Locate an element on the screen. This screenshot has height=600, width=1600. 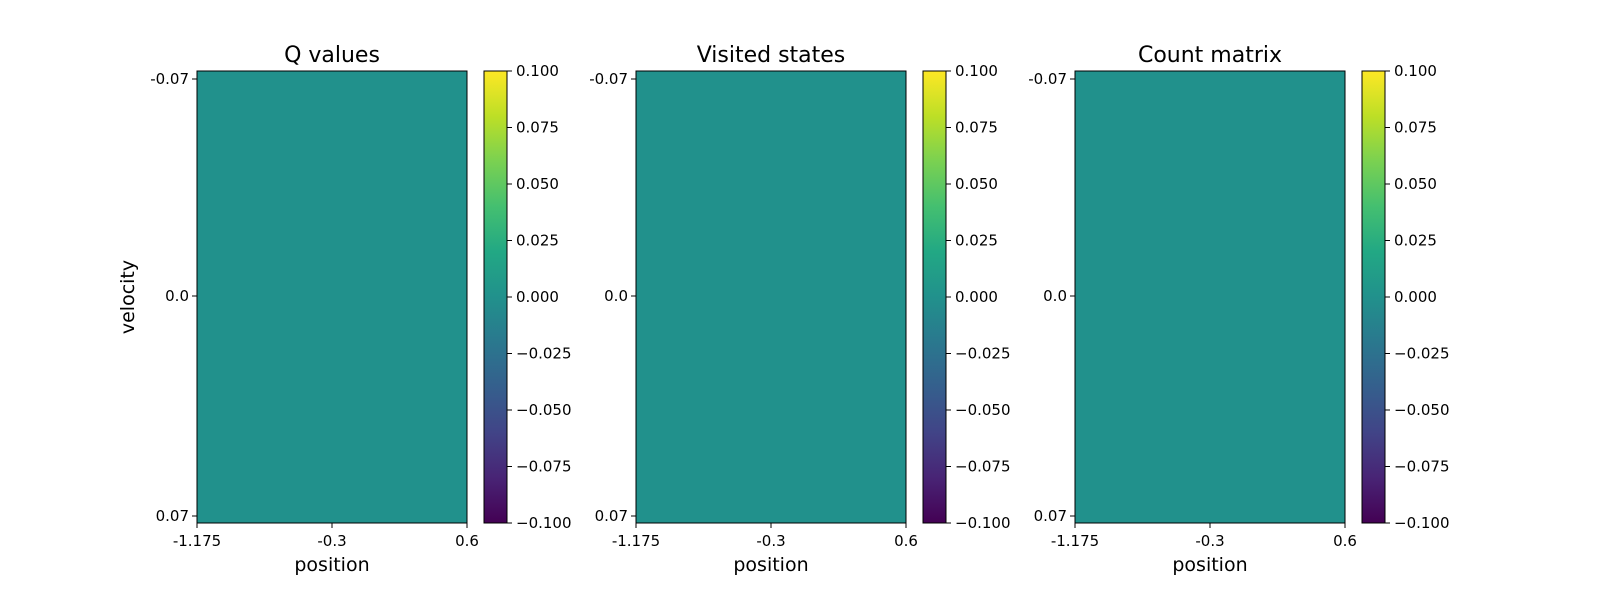
y-axis-label: velocity is located at coordinates (128, 297).